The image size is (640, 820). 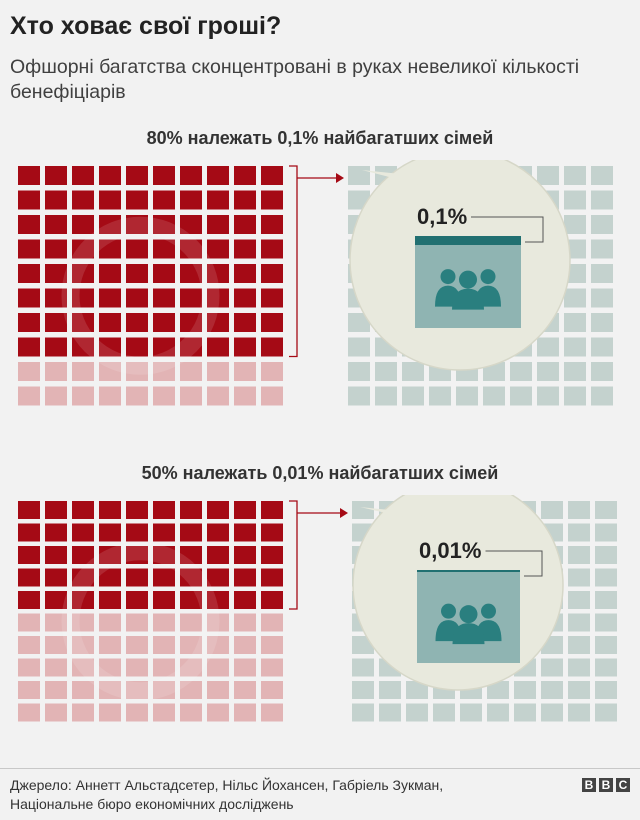 I want to click on zoom-percent-label: 0,1%, so click(x=442, y=216).